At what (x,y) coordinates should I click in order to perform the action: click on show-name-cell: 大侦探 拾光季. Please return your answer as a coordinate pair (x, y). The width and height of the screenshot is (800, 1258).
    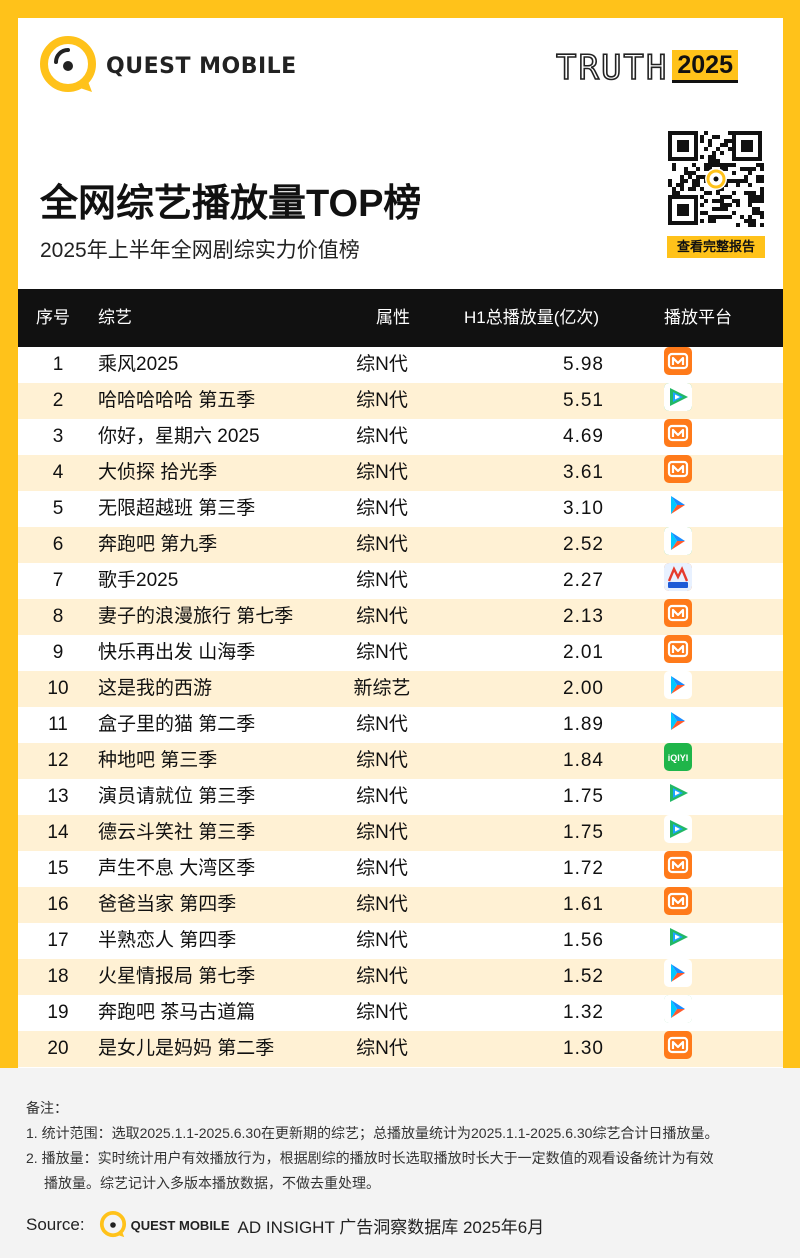
    Looking at the image, I should click on (158, 472).